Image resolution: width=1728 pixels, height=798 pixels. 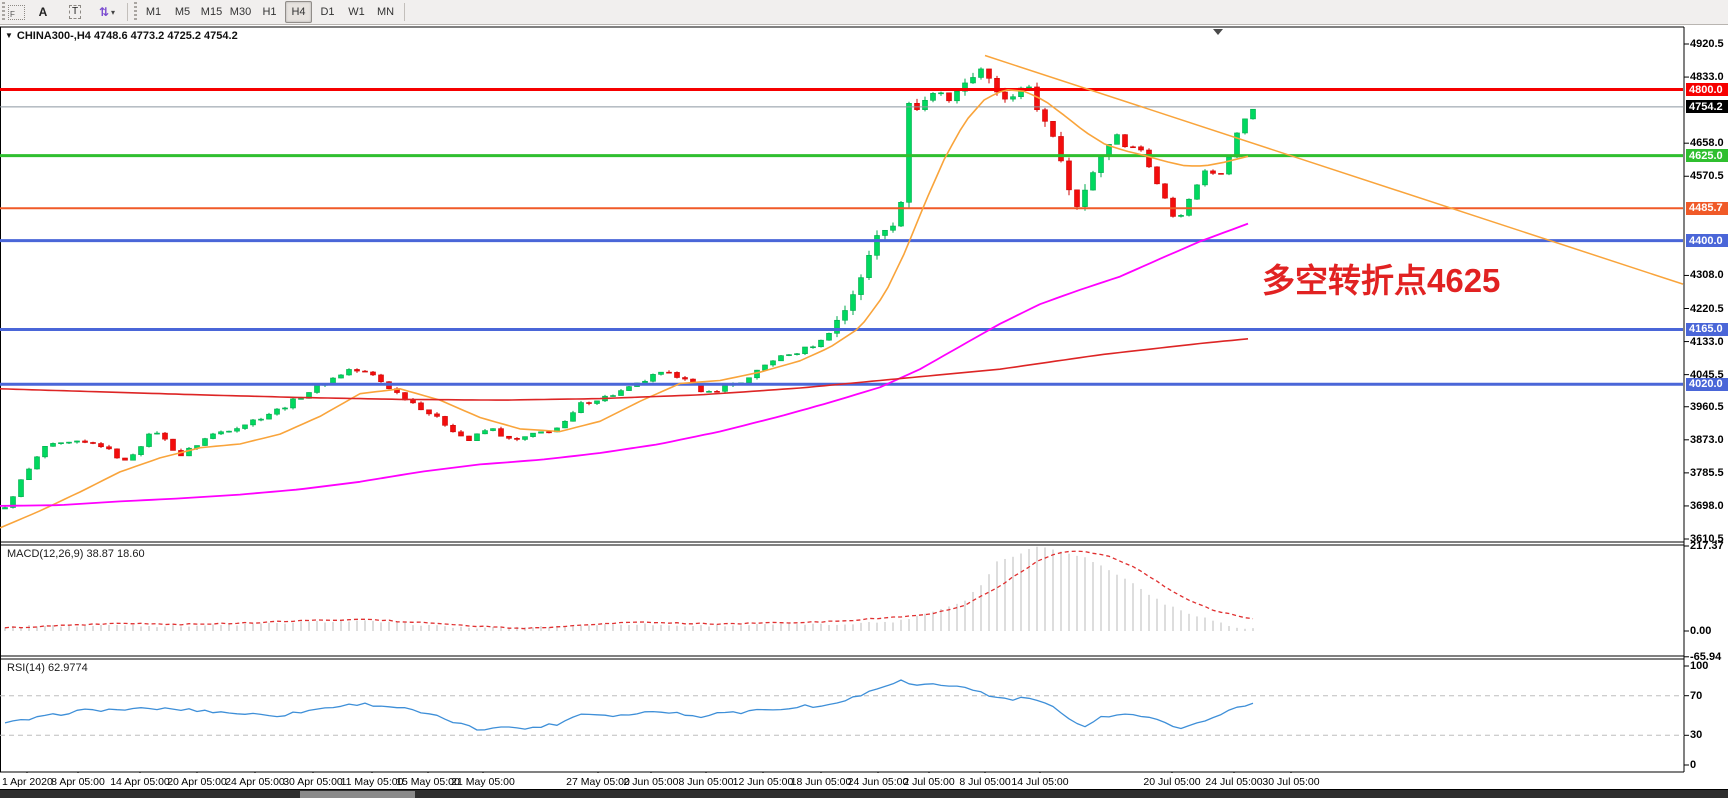 What do you see at coordinates (1707, 275) in the screenshot?
I see `price-tick-label: 4308.0` at bounding box center [1707, 275].